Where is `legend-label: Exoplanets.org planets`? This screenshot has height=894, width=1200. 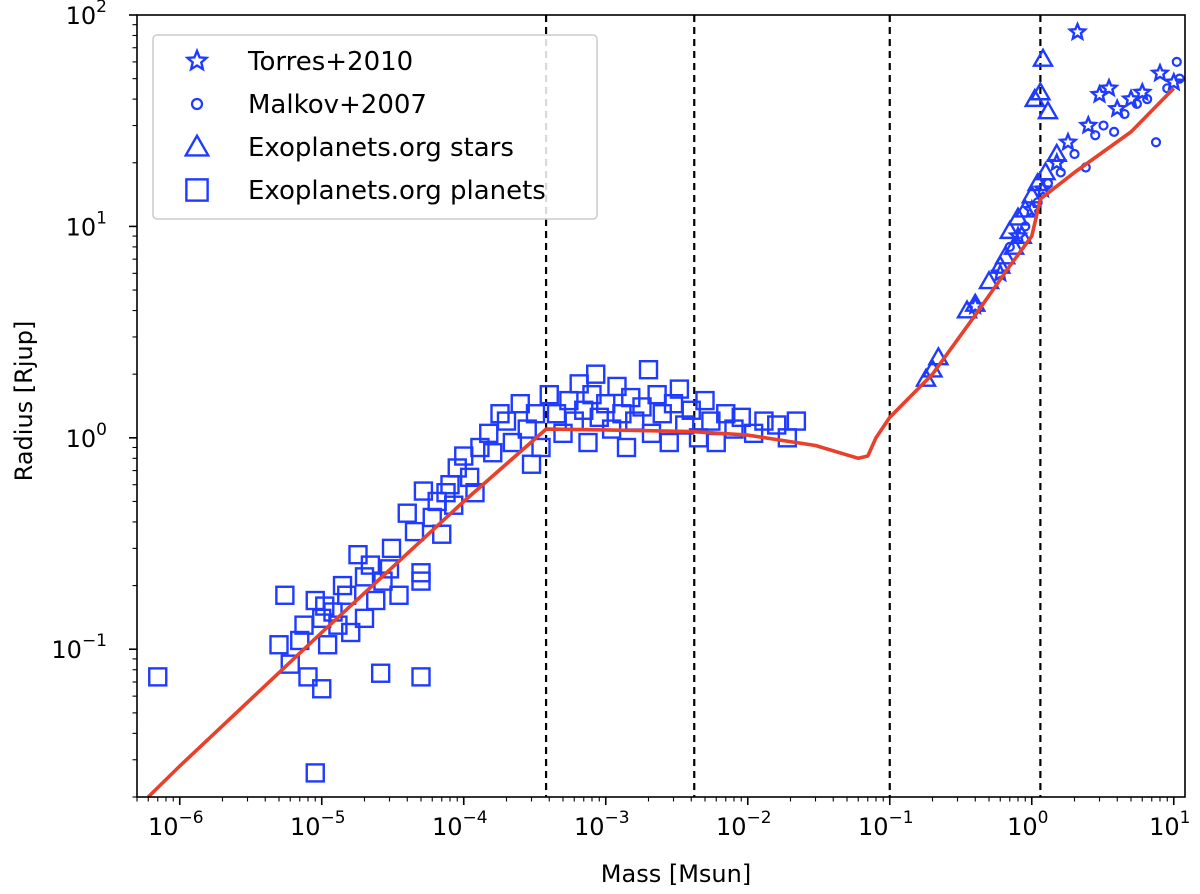 legend-label: Exoplanets.org planets is located at coordinates (397, 191).